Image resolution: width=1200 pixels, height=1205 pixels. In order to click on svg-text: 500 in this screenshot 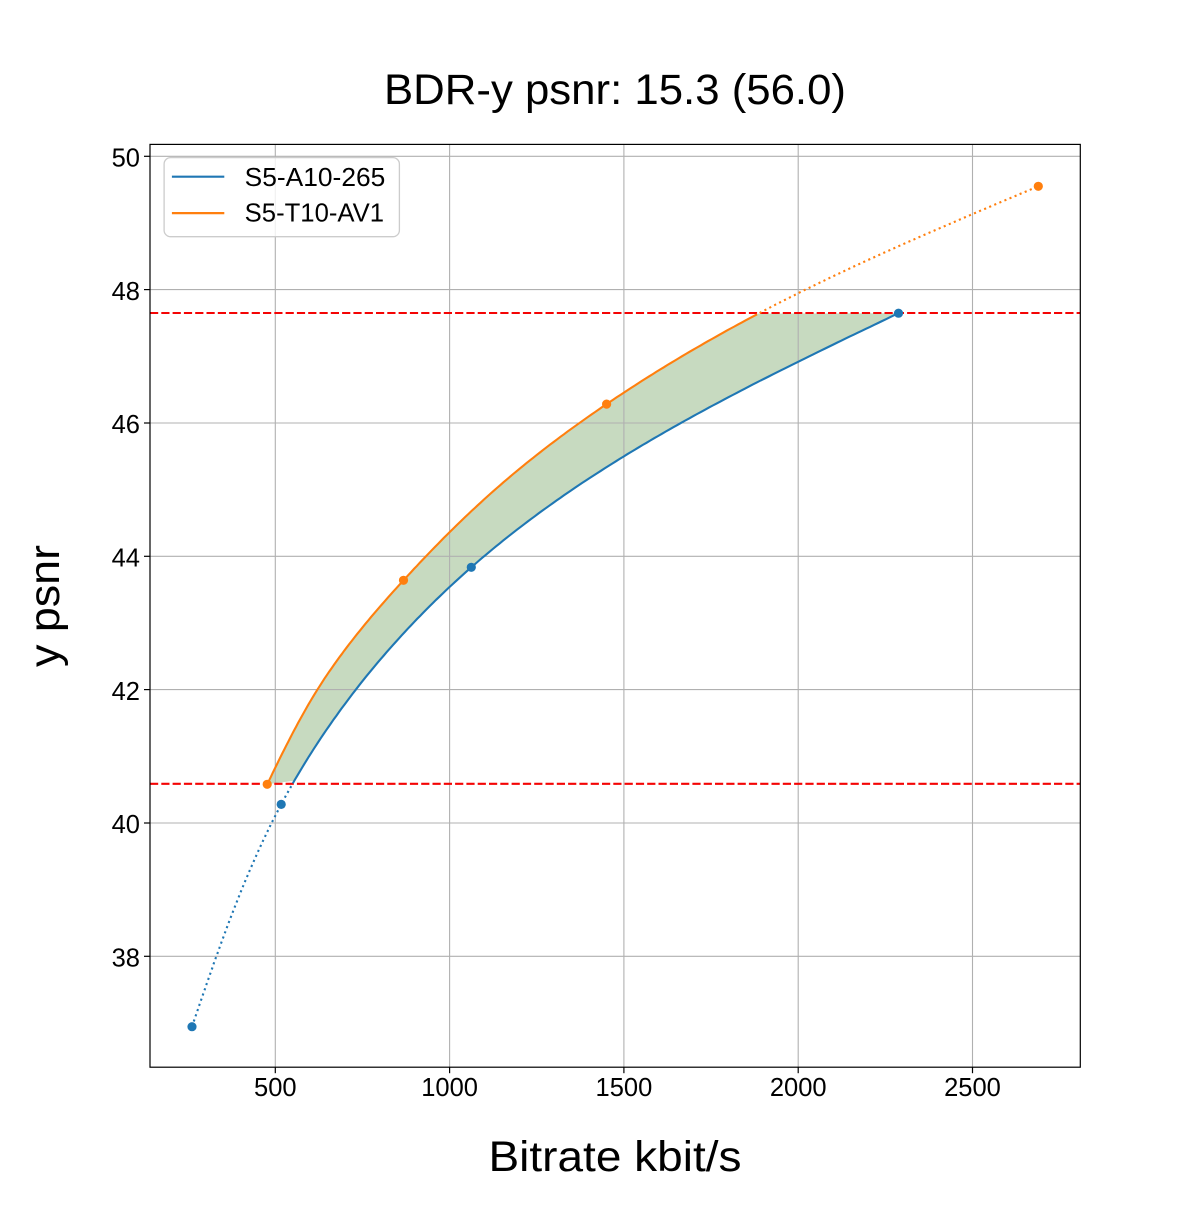, I will do `click(275, 1088)`.